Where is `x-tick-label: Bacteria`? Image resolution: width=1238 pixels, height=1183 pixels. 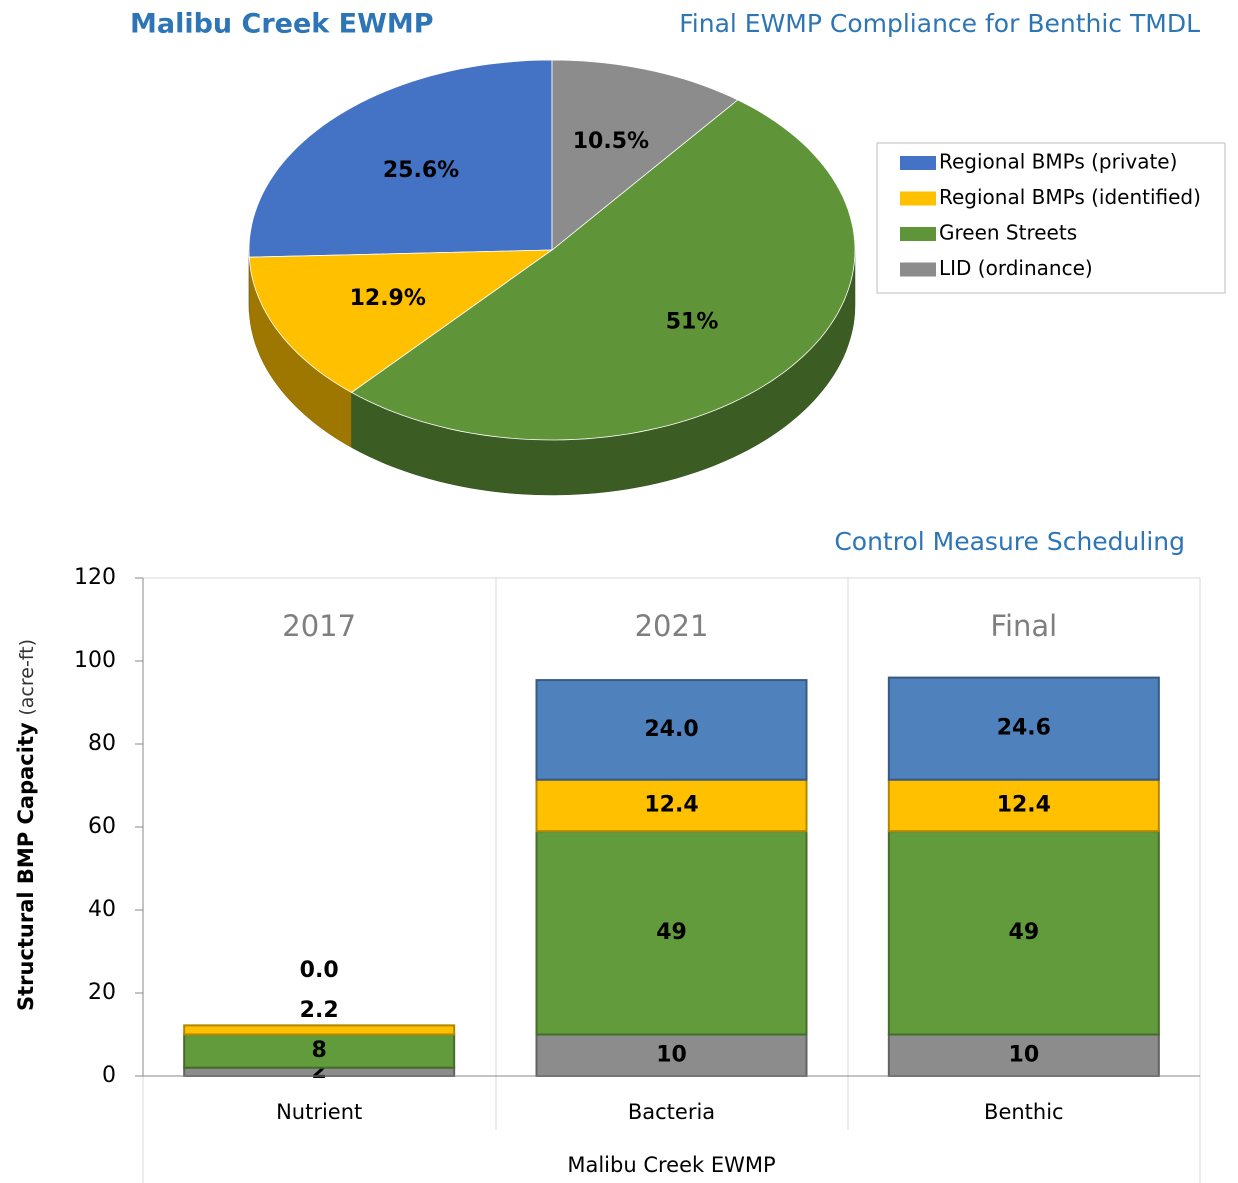
x-tick-label: Bacteria is located at coordinates (671, 1112).